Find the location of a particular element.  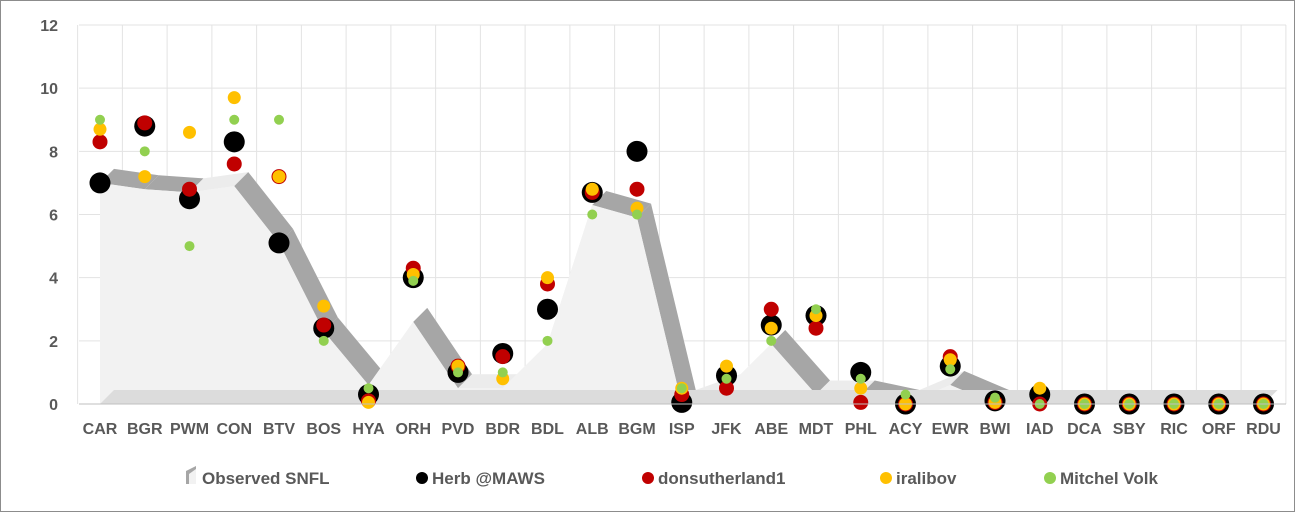

y-tick-label: 0 is located at coordinates (53, 405).